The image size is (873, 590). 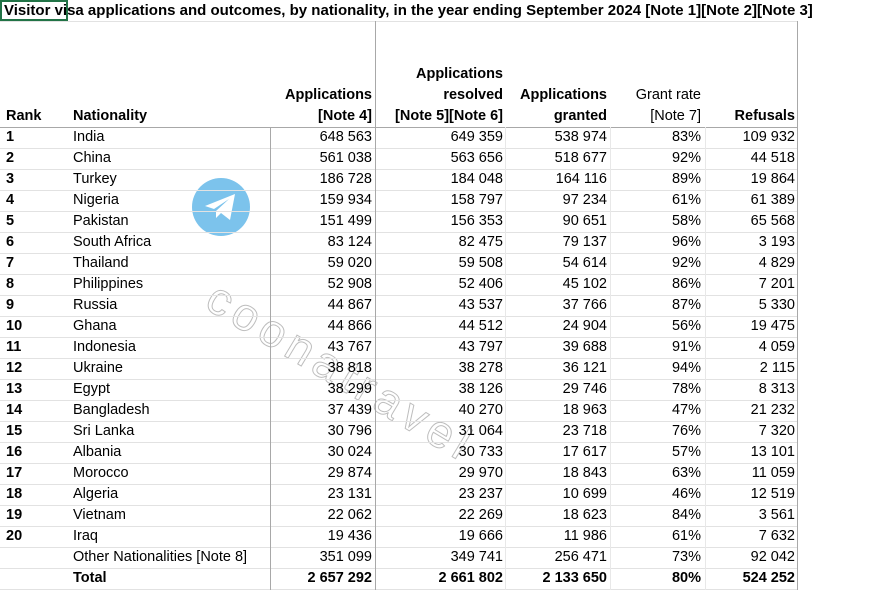 I want to click on table-cell: 18 843, so click(x=584, y=473).